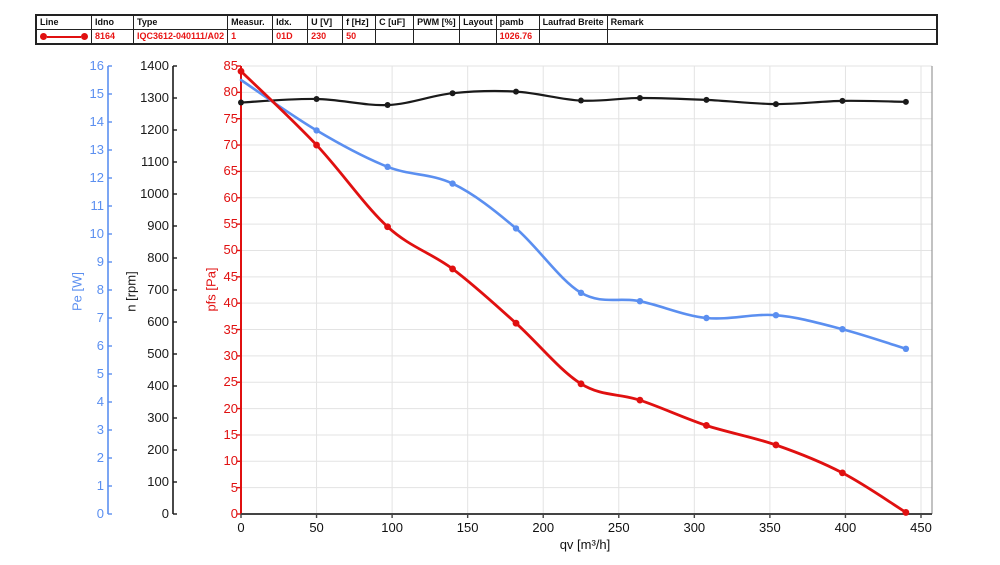 This screenshot has height=565, width=1000. Describe the element at coordinates (316, 527) in the screenshot. I see `x-tick-label: 50` at that location.